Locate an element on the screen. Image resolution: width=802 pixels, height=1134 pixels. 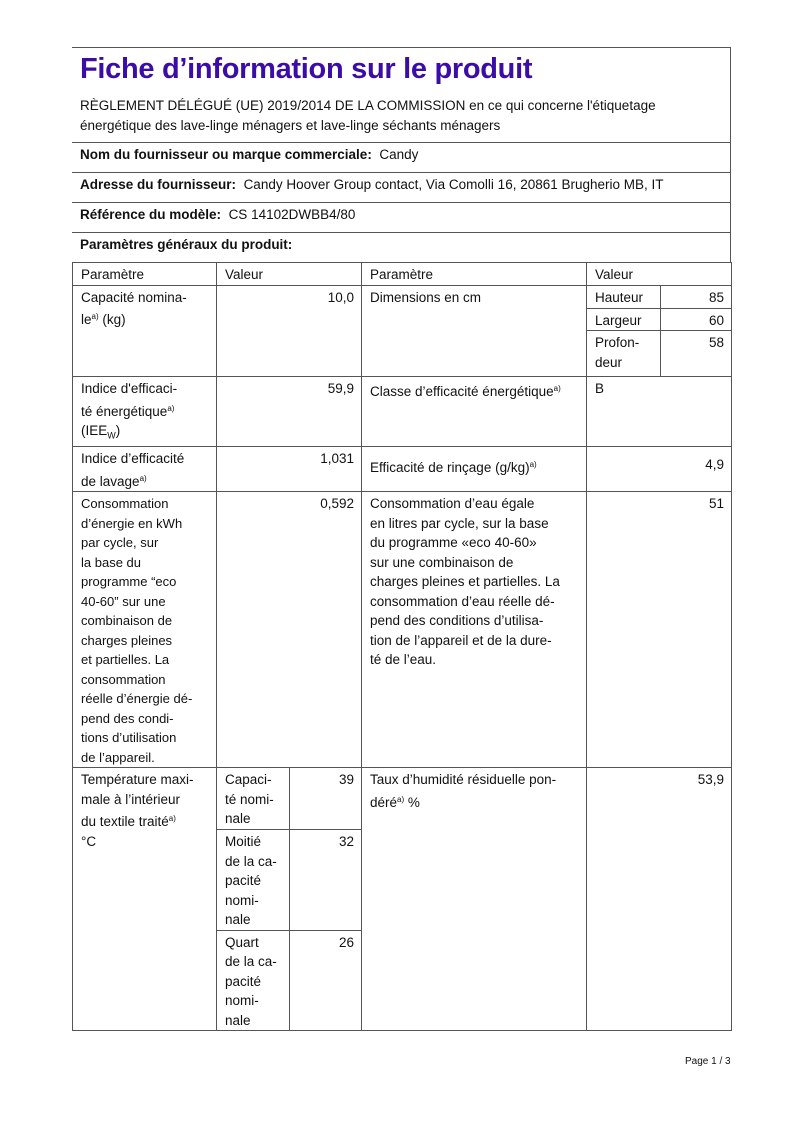
params-row: Paramètres généraux du produit: is located at coordinates (401, 247).